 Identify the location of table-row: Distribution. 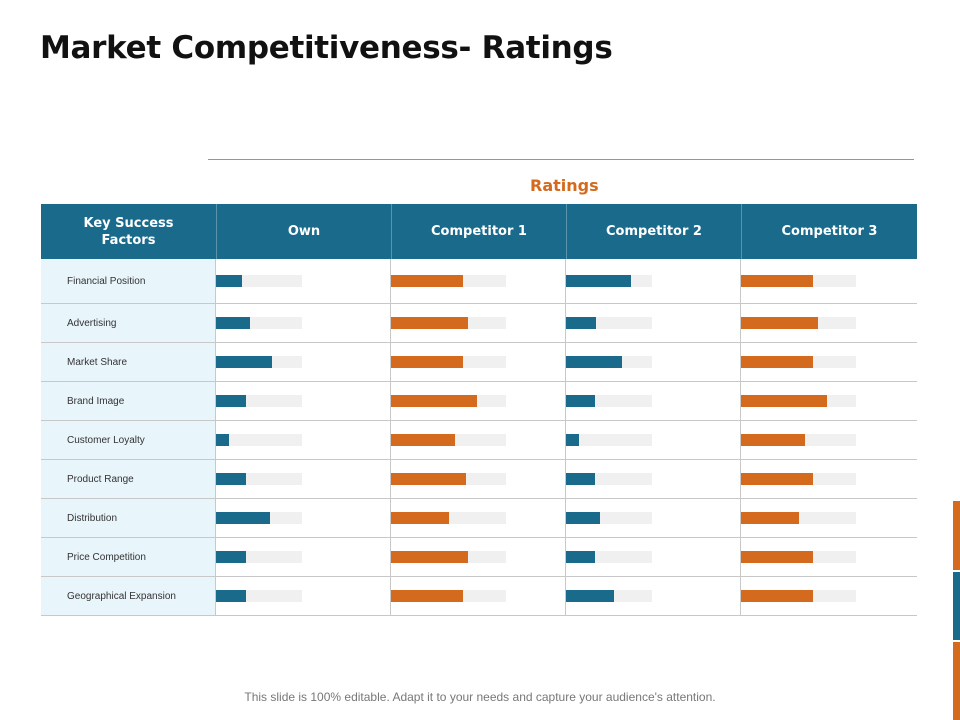
(479, 518).